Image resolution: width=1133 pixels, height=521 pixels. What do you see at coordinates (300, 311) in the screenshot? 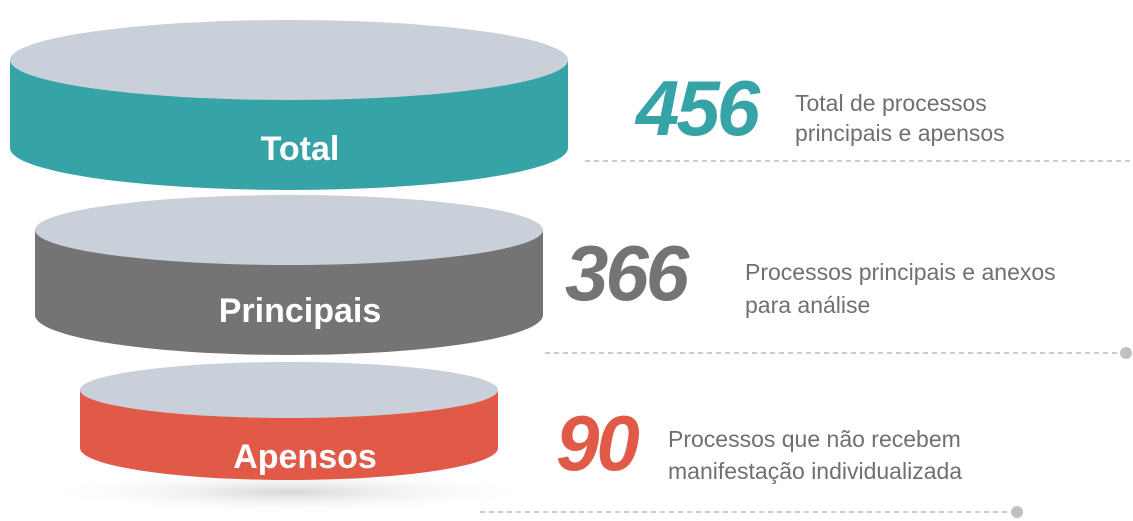
I see `node-label: Principais` at bounding box center [300, 311].